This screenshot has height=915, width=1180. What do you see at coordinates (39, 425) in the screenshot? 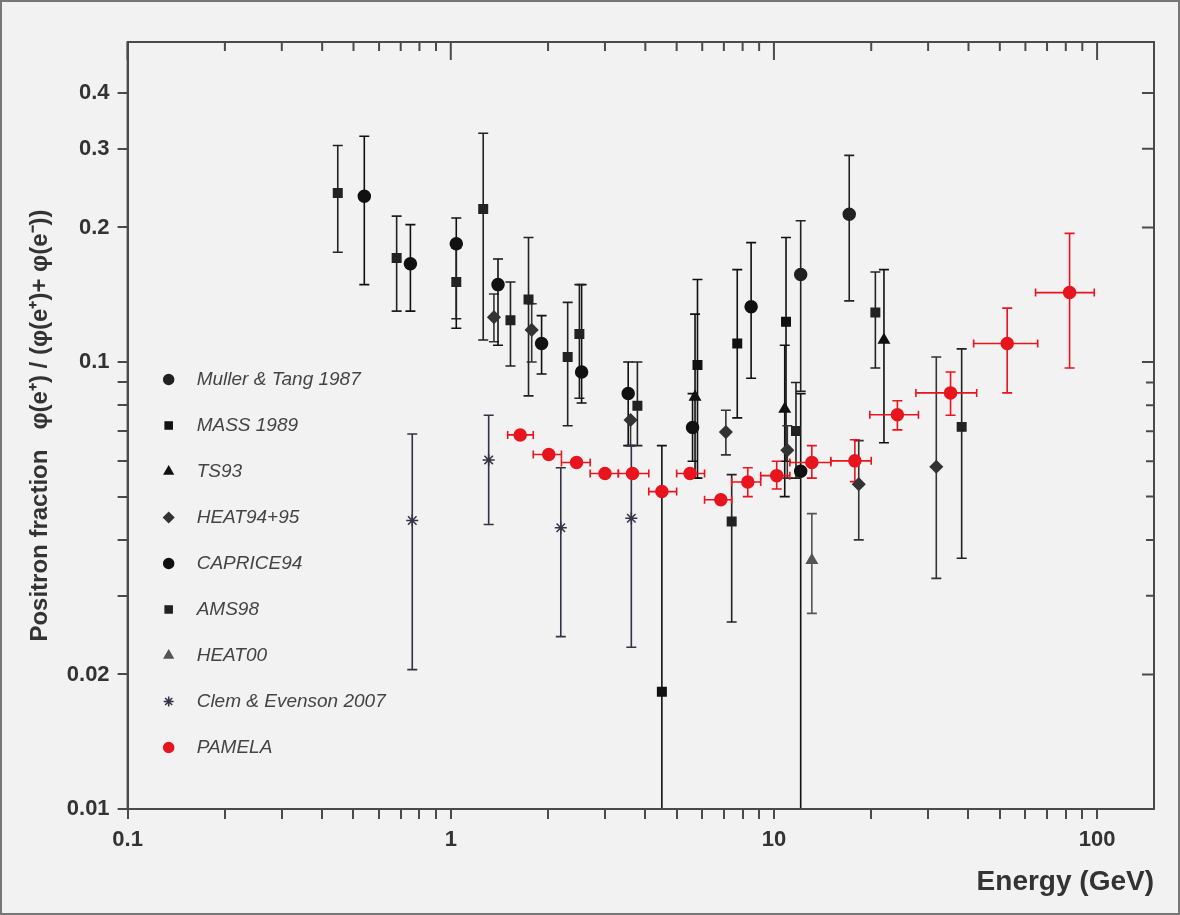
I see `y-axis-title: Positron fraction φ(e⁺) / (φ(e⁺)+ φ(e⁻))` at bounding box center [39, 425].